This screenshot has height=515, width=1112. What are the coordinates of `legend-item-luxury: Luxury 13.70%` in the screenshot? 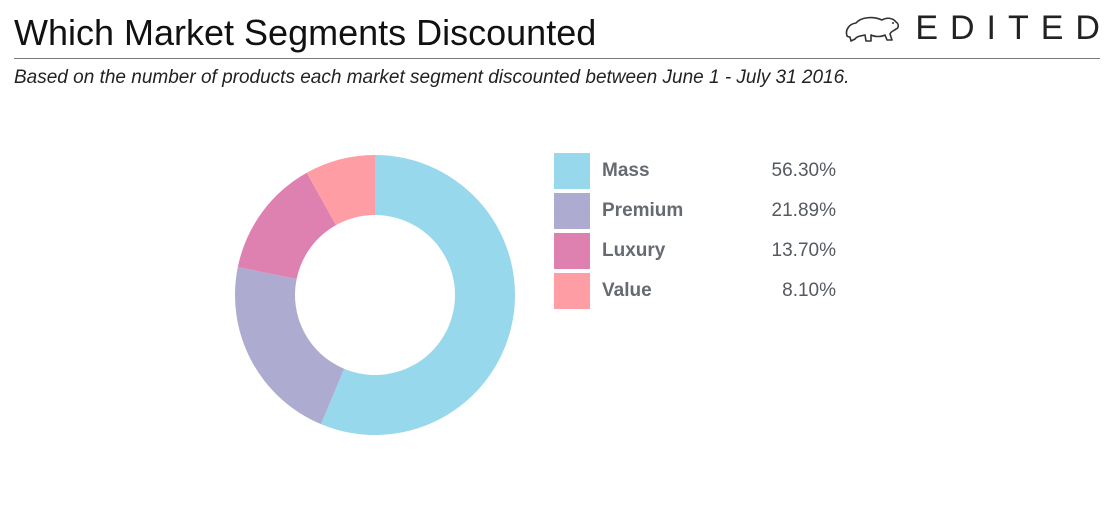 It's located at (695, 251).